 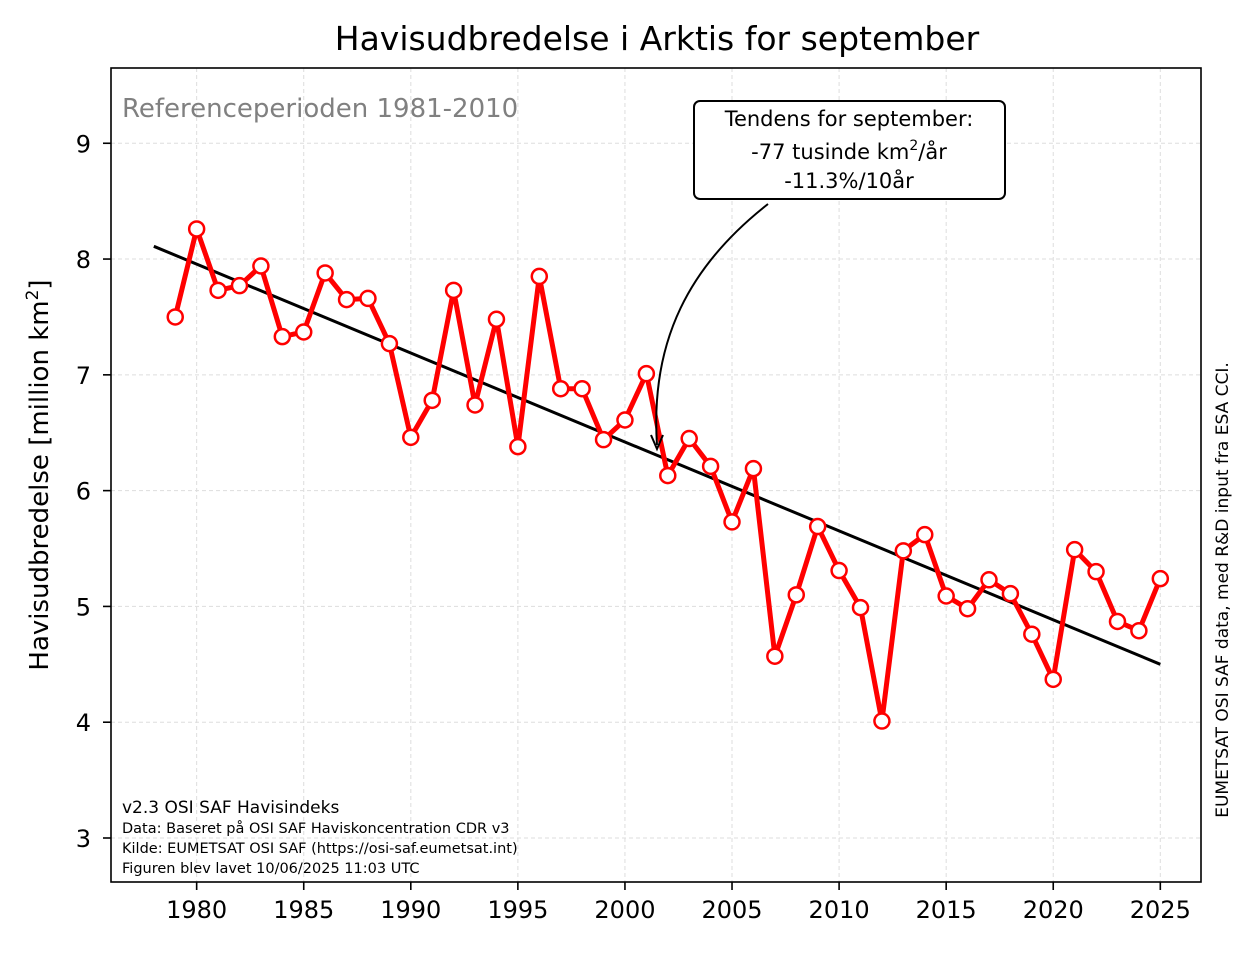 I want to click on data-point-2004, so click(x=710, y=466).